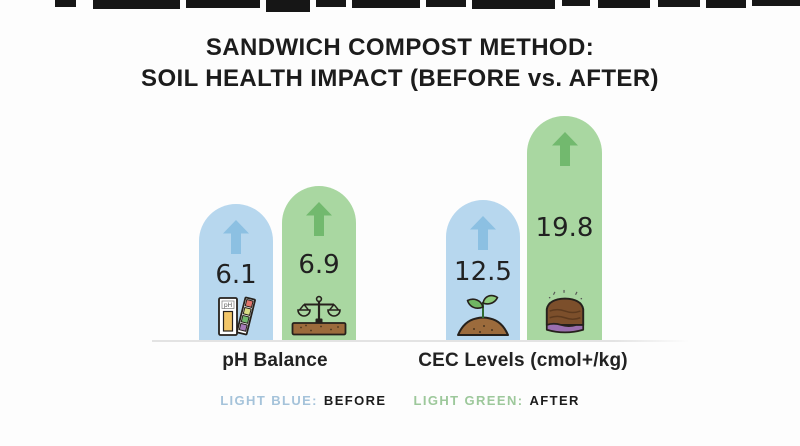  I want to click on legend-item-before: LIGHT BLUE: BEFORE, so click(303, 400).